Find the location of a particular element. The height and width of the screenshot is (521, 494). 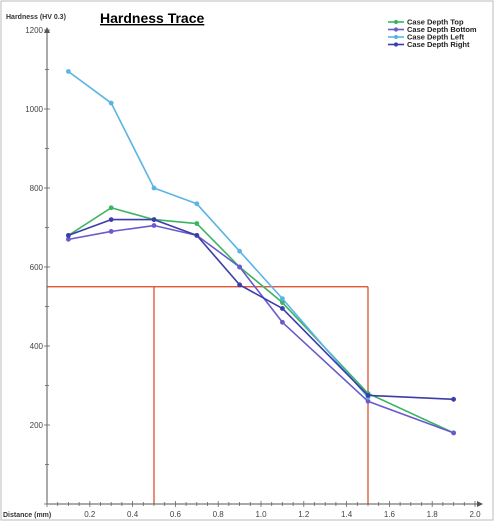

y-tick-label: 800 is located at coordinates (37, 188).